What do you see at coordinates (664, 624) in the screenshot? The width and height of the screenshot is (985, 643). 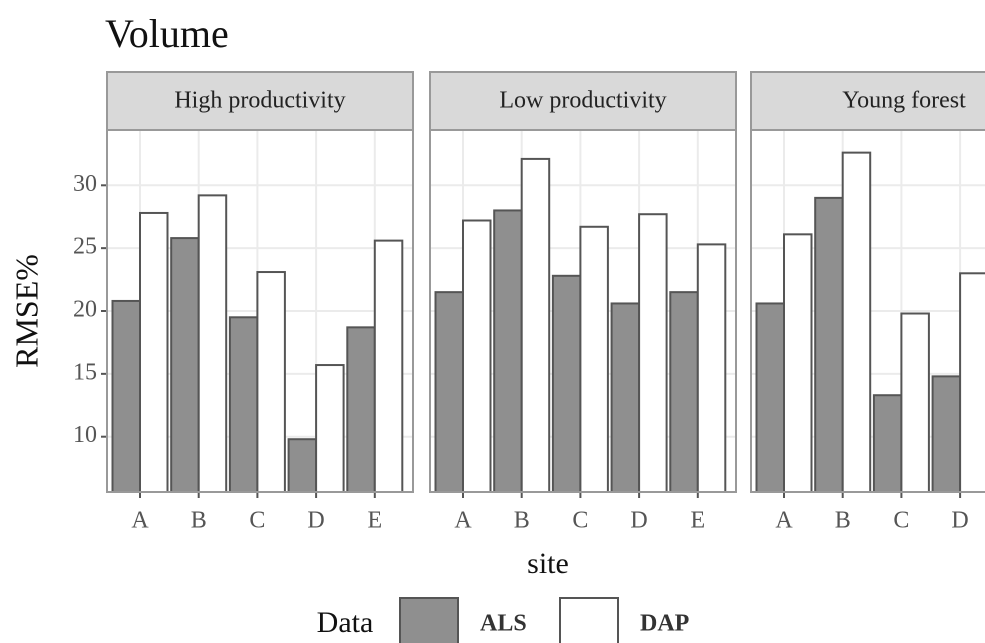 I see `legend-label: DAP` at bounding box center [664, 624].